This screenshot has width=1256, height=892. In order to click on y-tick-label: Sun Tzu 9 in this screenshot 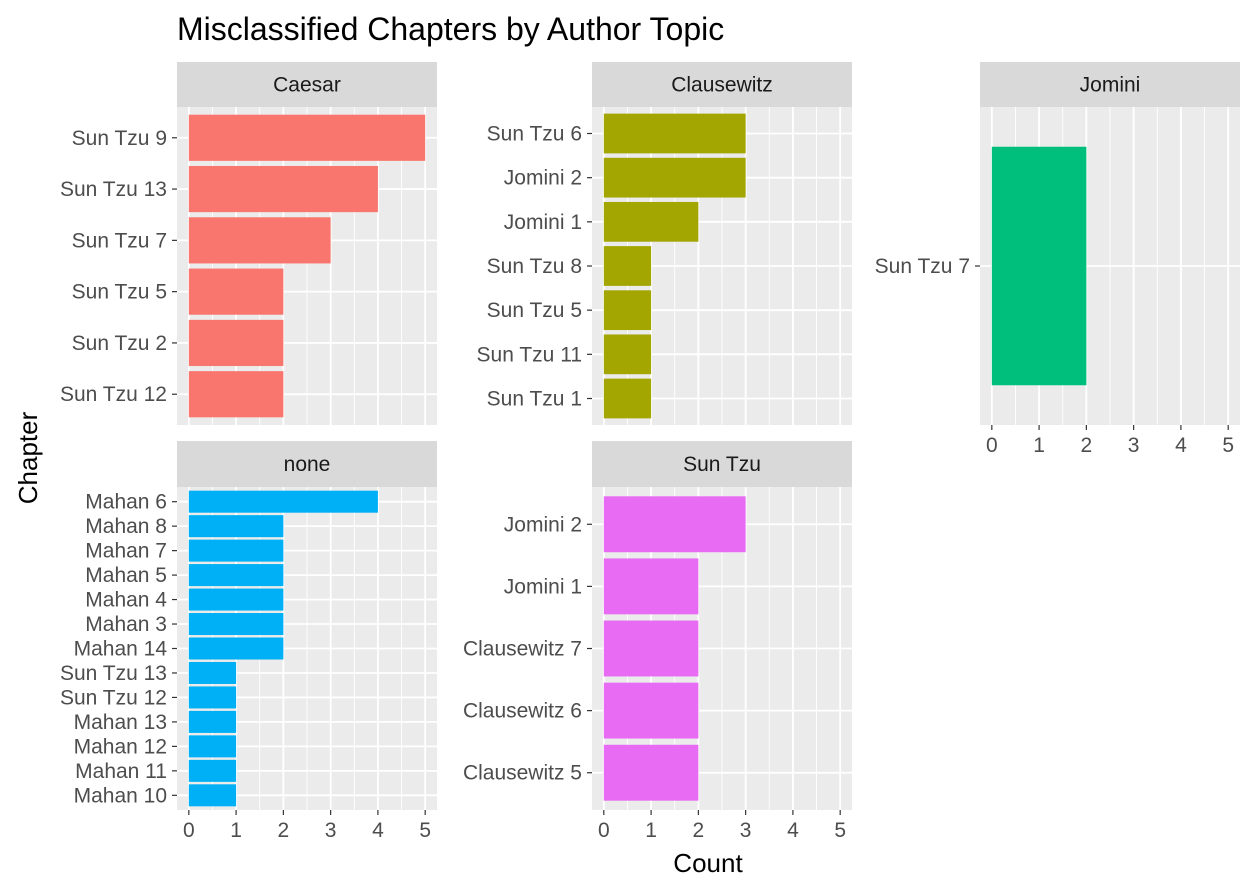, I will do `click(119, 138)`.